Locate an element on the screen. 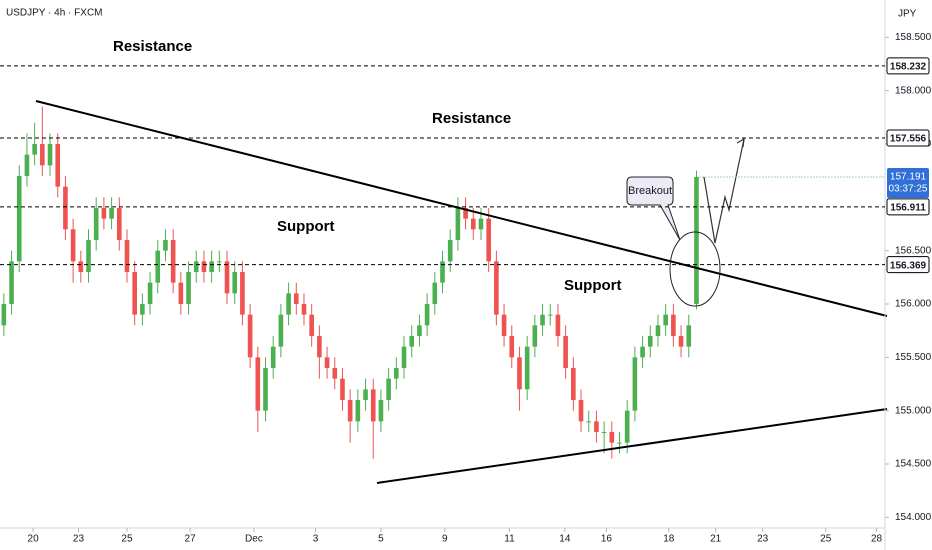 This screenshot has width=932, height=550. level-label: 156.369 is located at coordinates (908, 265).